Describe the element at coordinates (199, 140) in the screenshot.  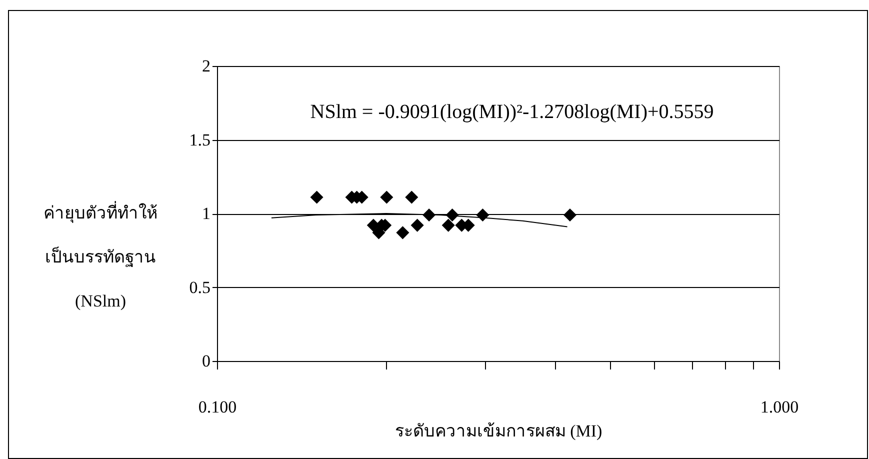
I see `y-tick-label: 1.5` at that location.